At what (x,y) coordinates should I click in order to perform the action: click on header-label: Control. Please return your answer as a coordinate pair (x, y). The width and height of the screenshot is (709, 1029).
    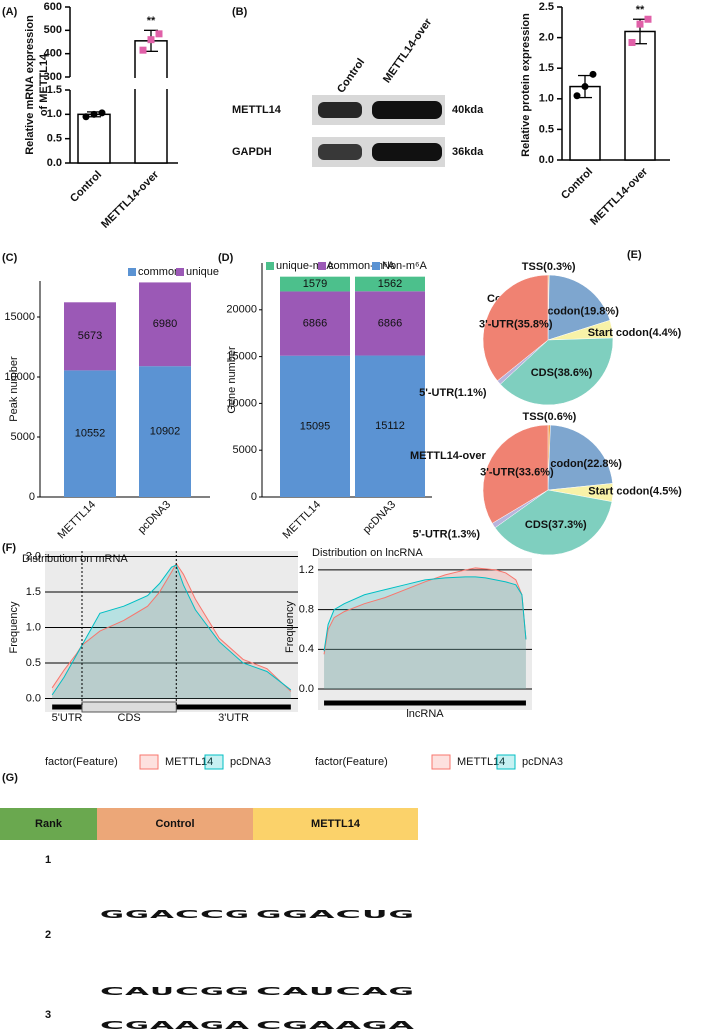
    Looking at the image, I should click on (174, 824).